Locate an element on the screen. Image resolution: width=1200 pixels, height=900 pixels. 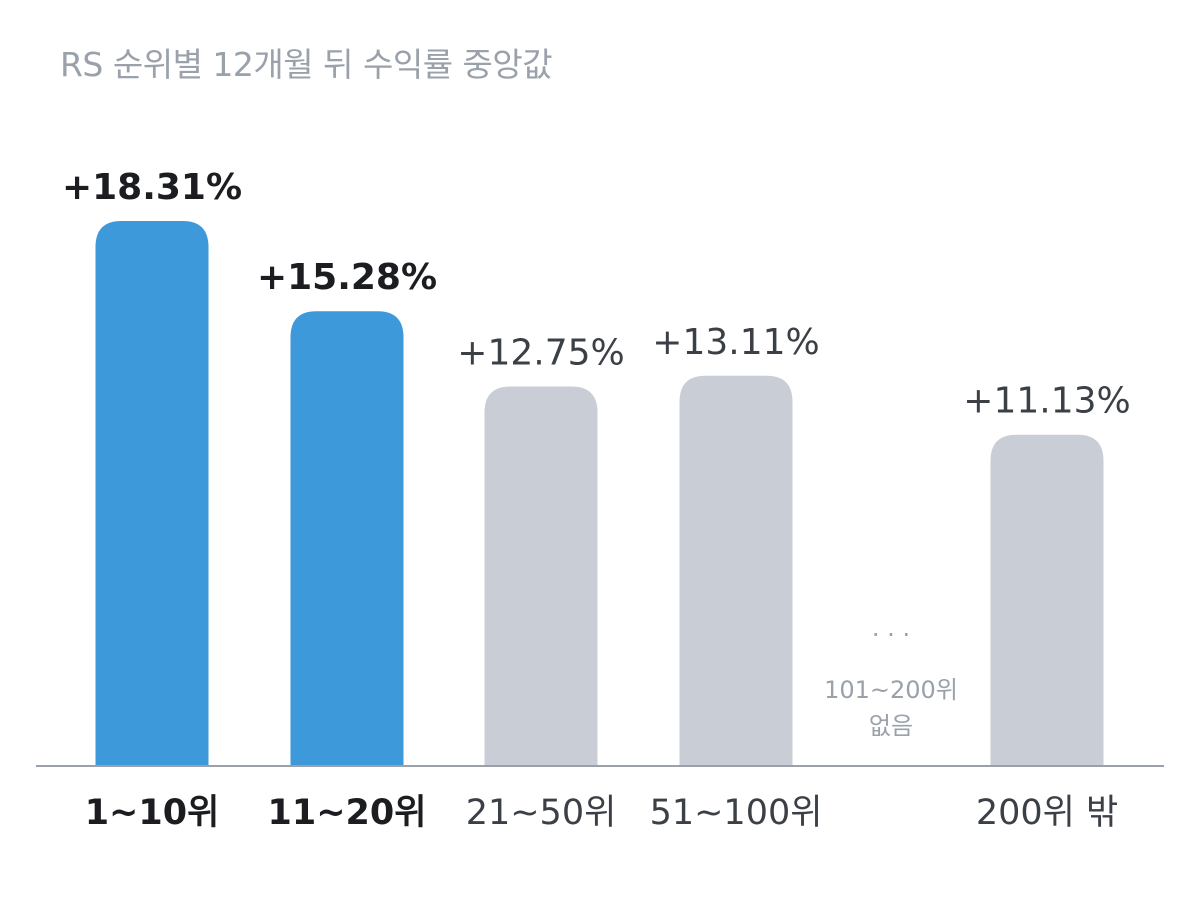
category-label-2: 11~20위 is located at coordinates (347, 813).